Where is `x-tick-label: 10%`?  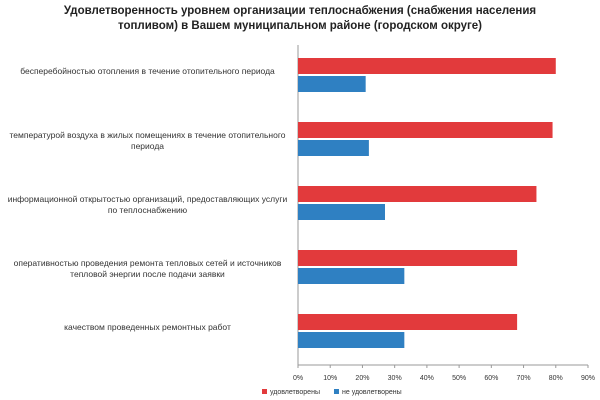 x-tick-label: 10% is located at coordinates (330, 378).